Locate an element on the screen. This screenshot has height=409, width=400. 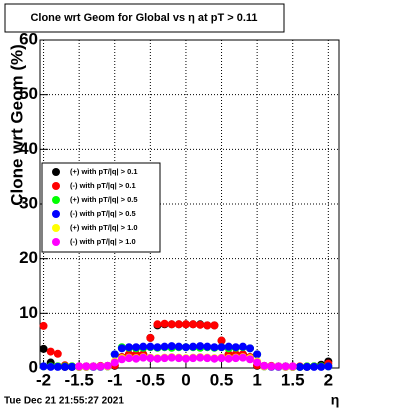
y-tick-label: 0 is located at coordinates (33, 366).